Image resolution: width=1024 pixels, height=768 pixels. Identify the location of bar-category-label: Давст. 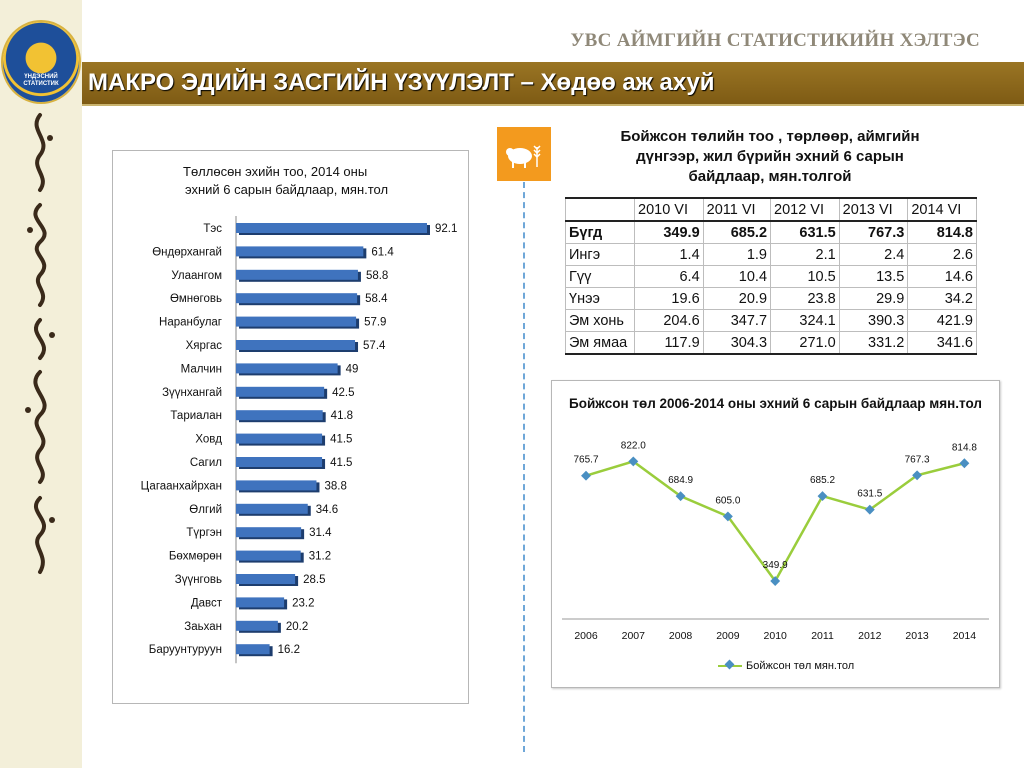
(207, 603).